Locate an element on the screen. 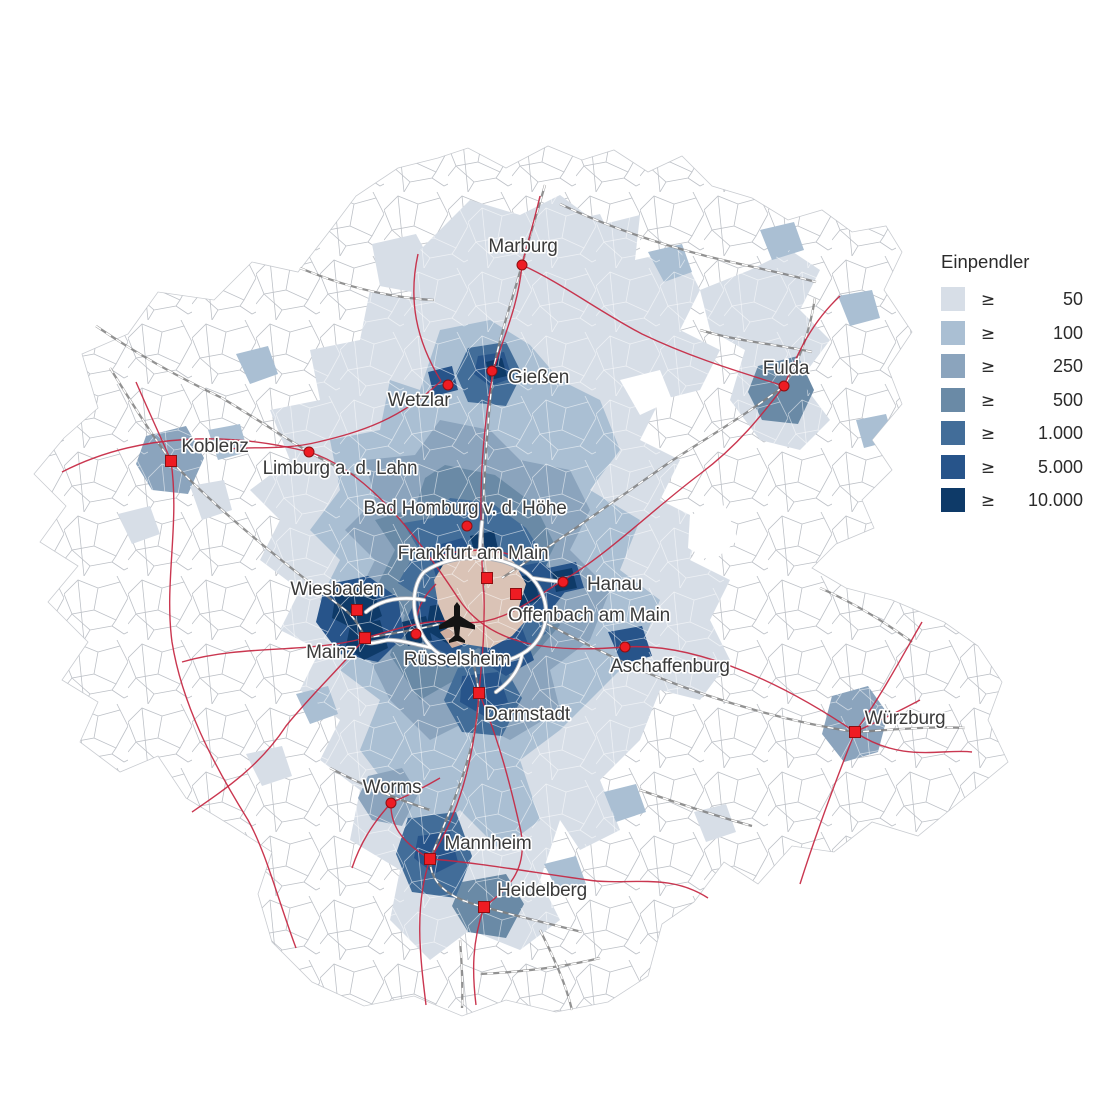 This screenshot has height=1099, width=1099. legend-value: 1.000 is located at coordinates (1060, 433).